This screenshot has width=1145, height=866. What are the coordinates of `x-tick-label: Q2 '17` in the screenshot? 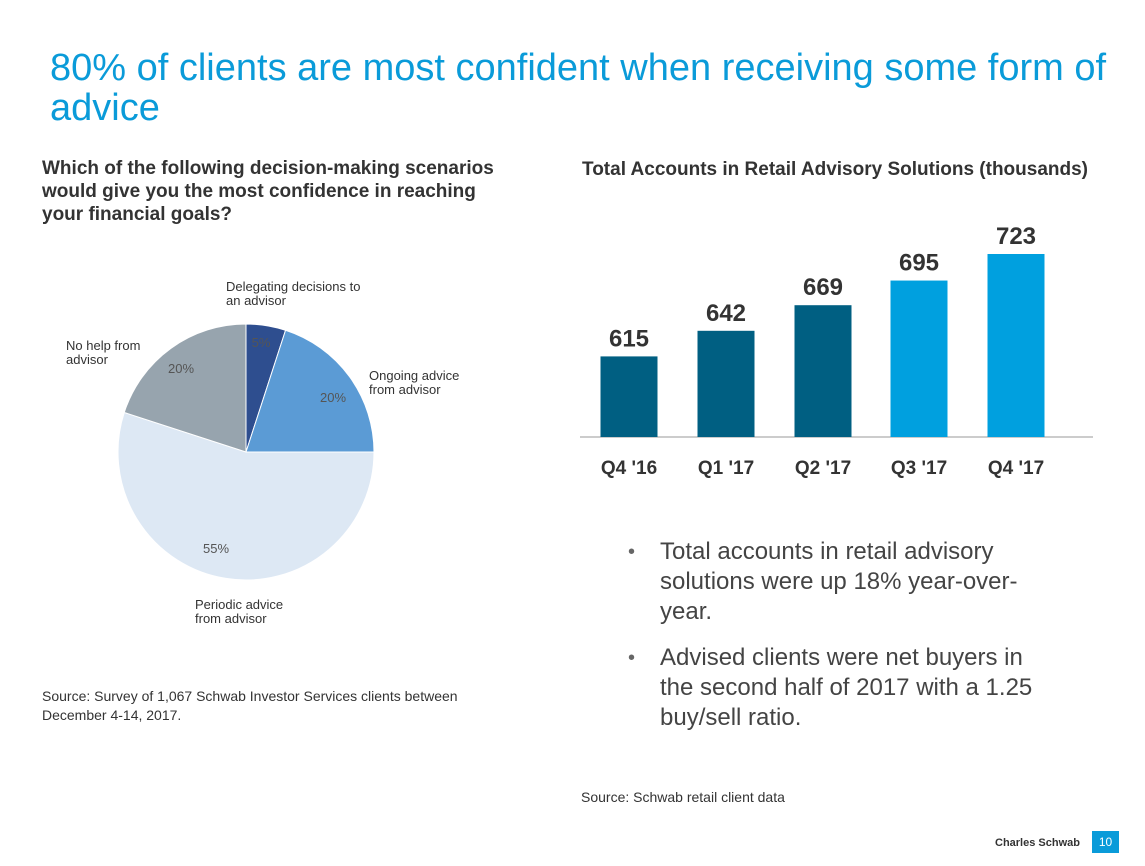 It's located at (823, 468).